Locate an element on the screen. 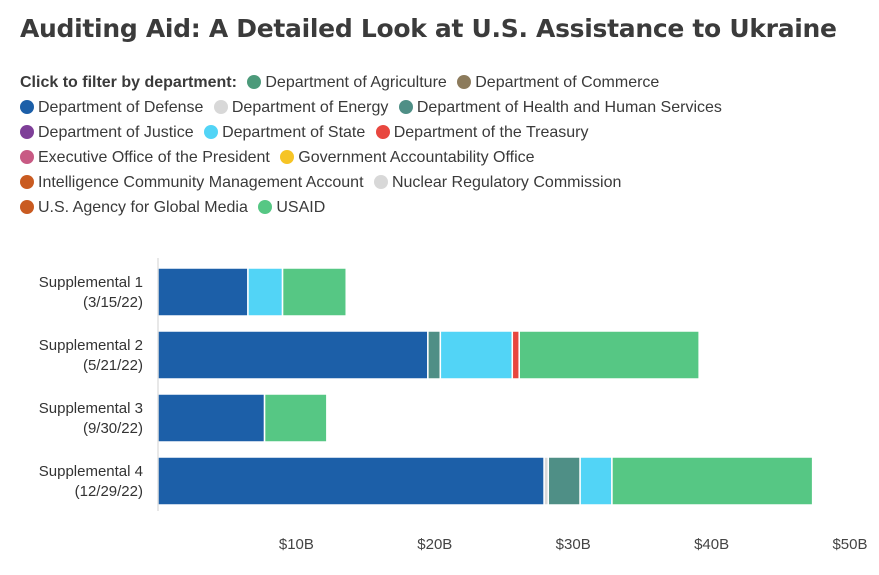  bar-segment: Department of Defense: 7.7 is located at coordinates (211, 418).